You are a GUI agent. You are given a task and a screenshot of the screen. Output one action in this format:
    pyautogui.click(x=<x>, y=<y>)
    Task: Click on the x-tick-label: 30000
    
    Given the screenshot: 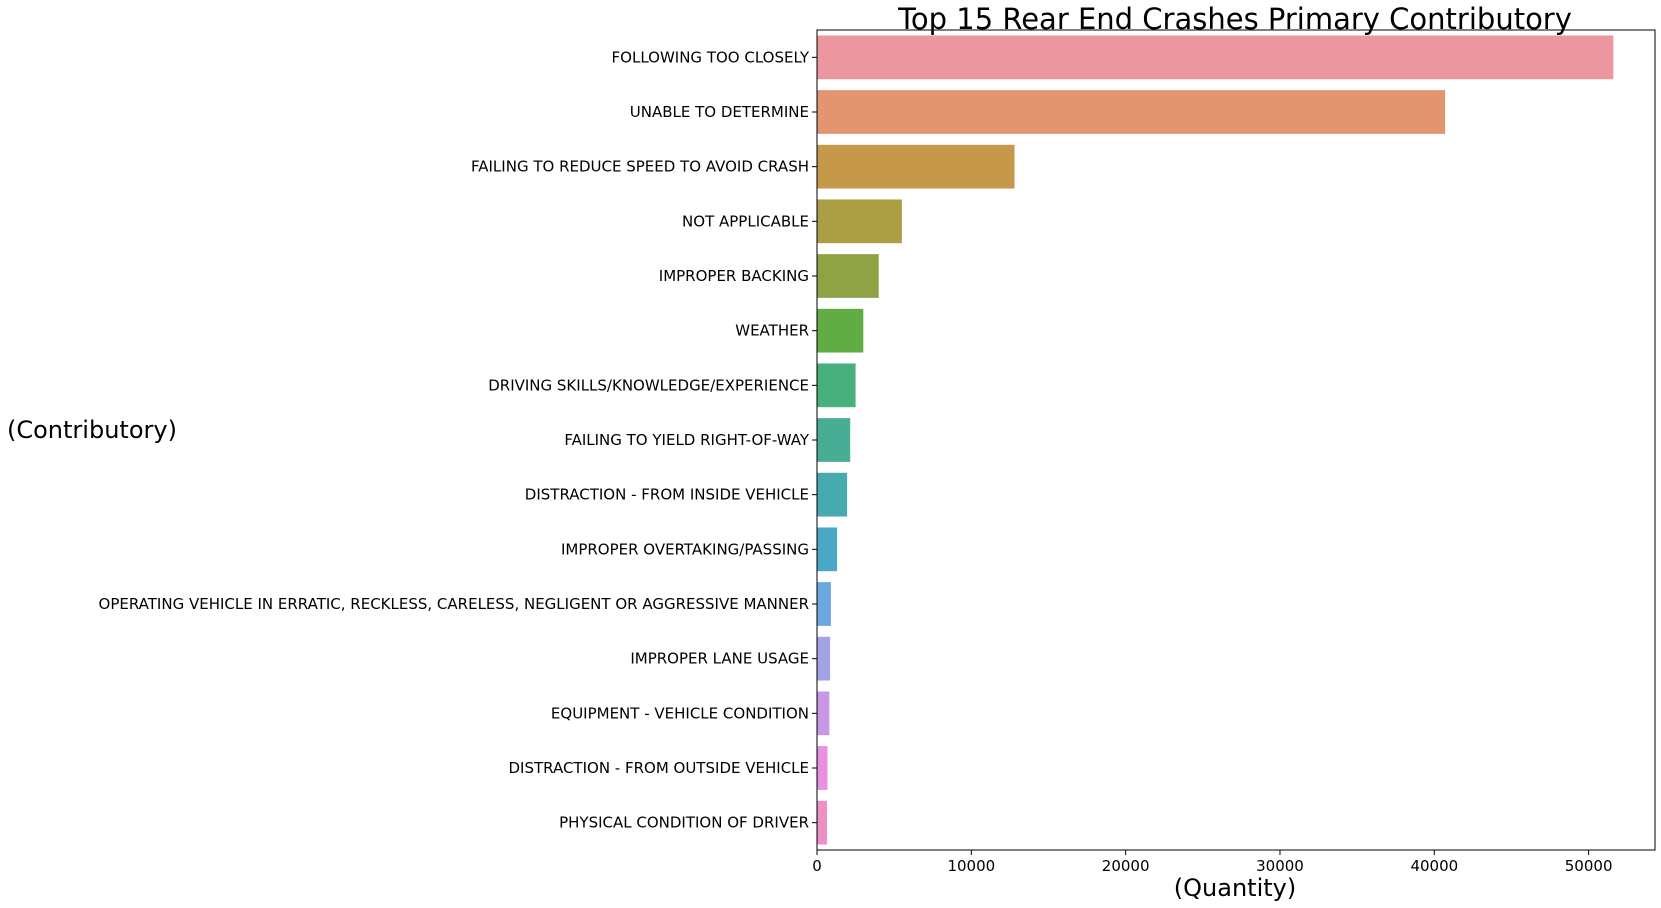 What is the action you would take?
    pyautogui.click(x=1280, y=866)
    